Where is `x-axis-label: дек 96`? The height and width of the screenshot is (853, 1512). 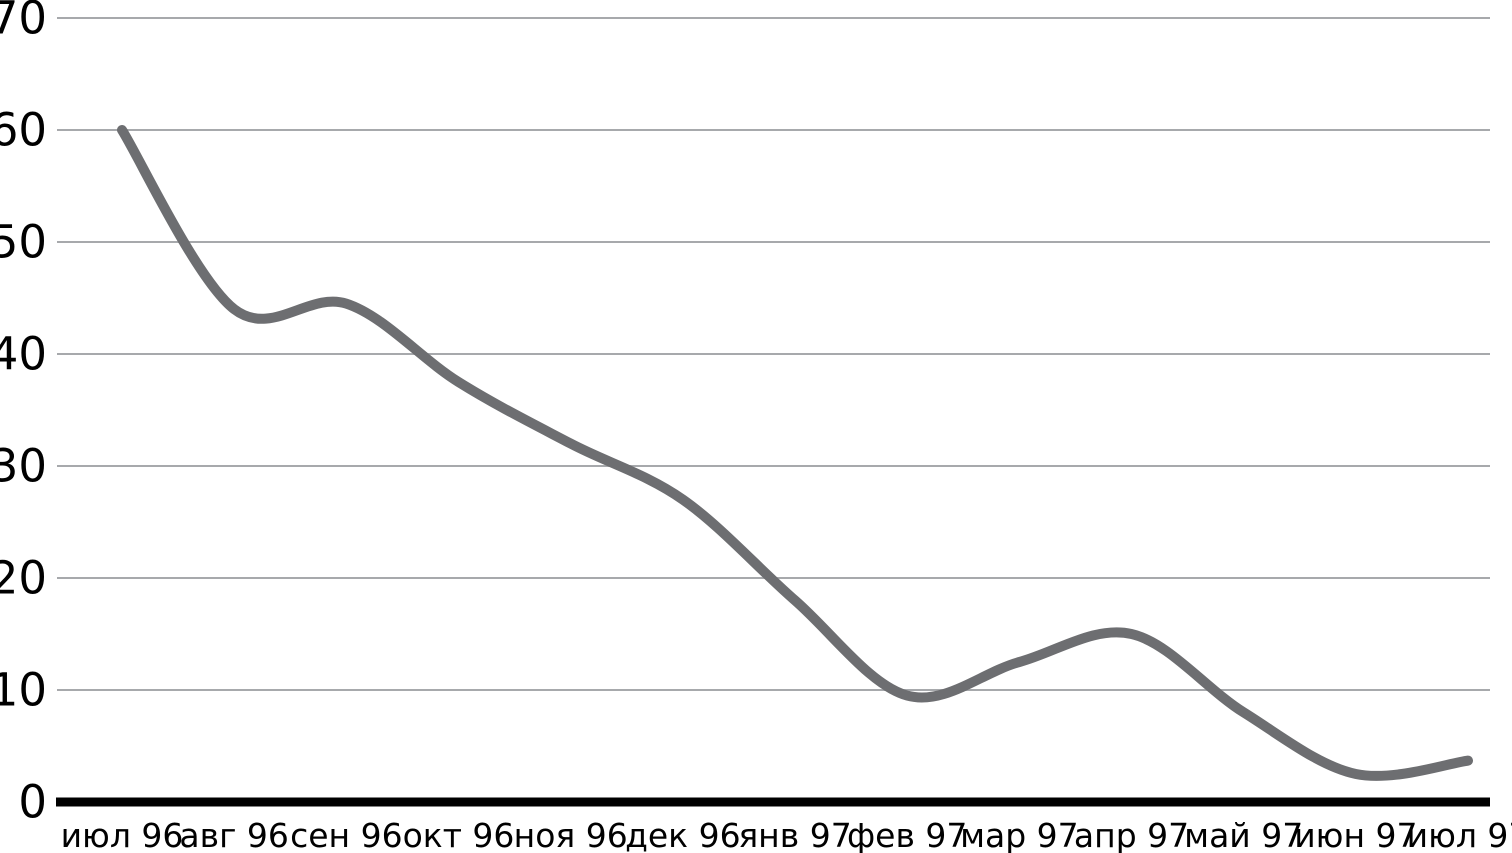
x-axis-label: дек 96 is located at coordinates (683, 834).